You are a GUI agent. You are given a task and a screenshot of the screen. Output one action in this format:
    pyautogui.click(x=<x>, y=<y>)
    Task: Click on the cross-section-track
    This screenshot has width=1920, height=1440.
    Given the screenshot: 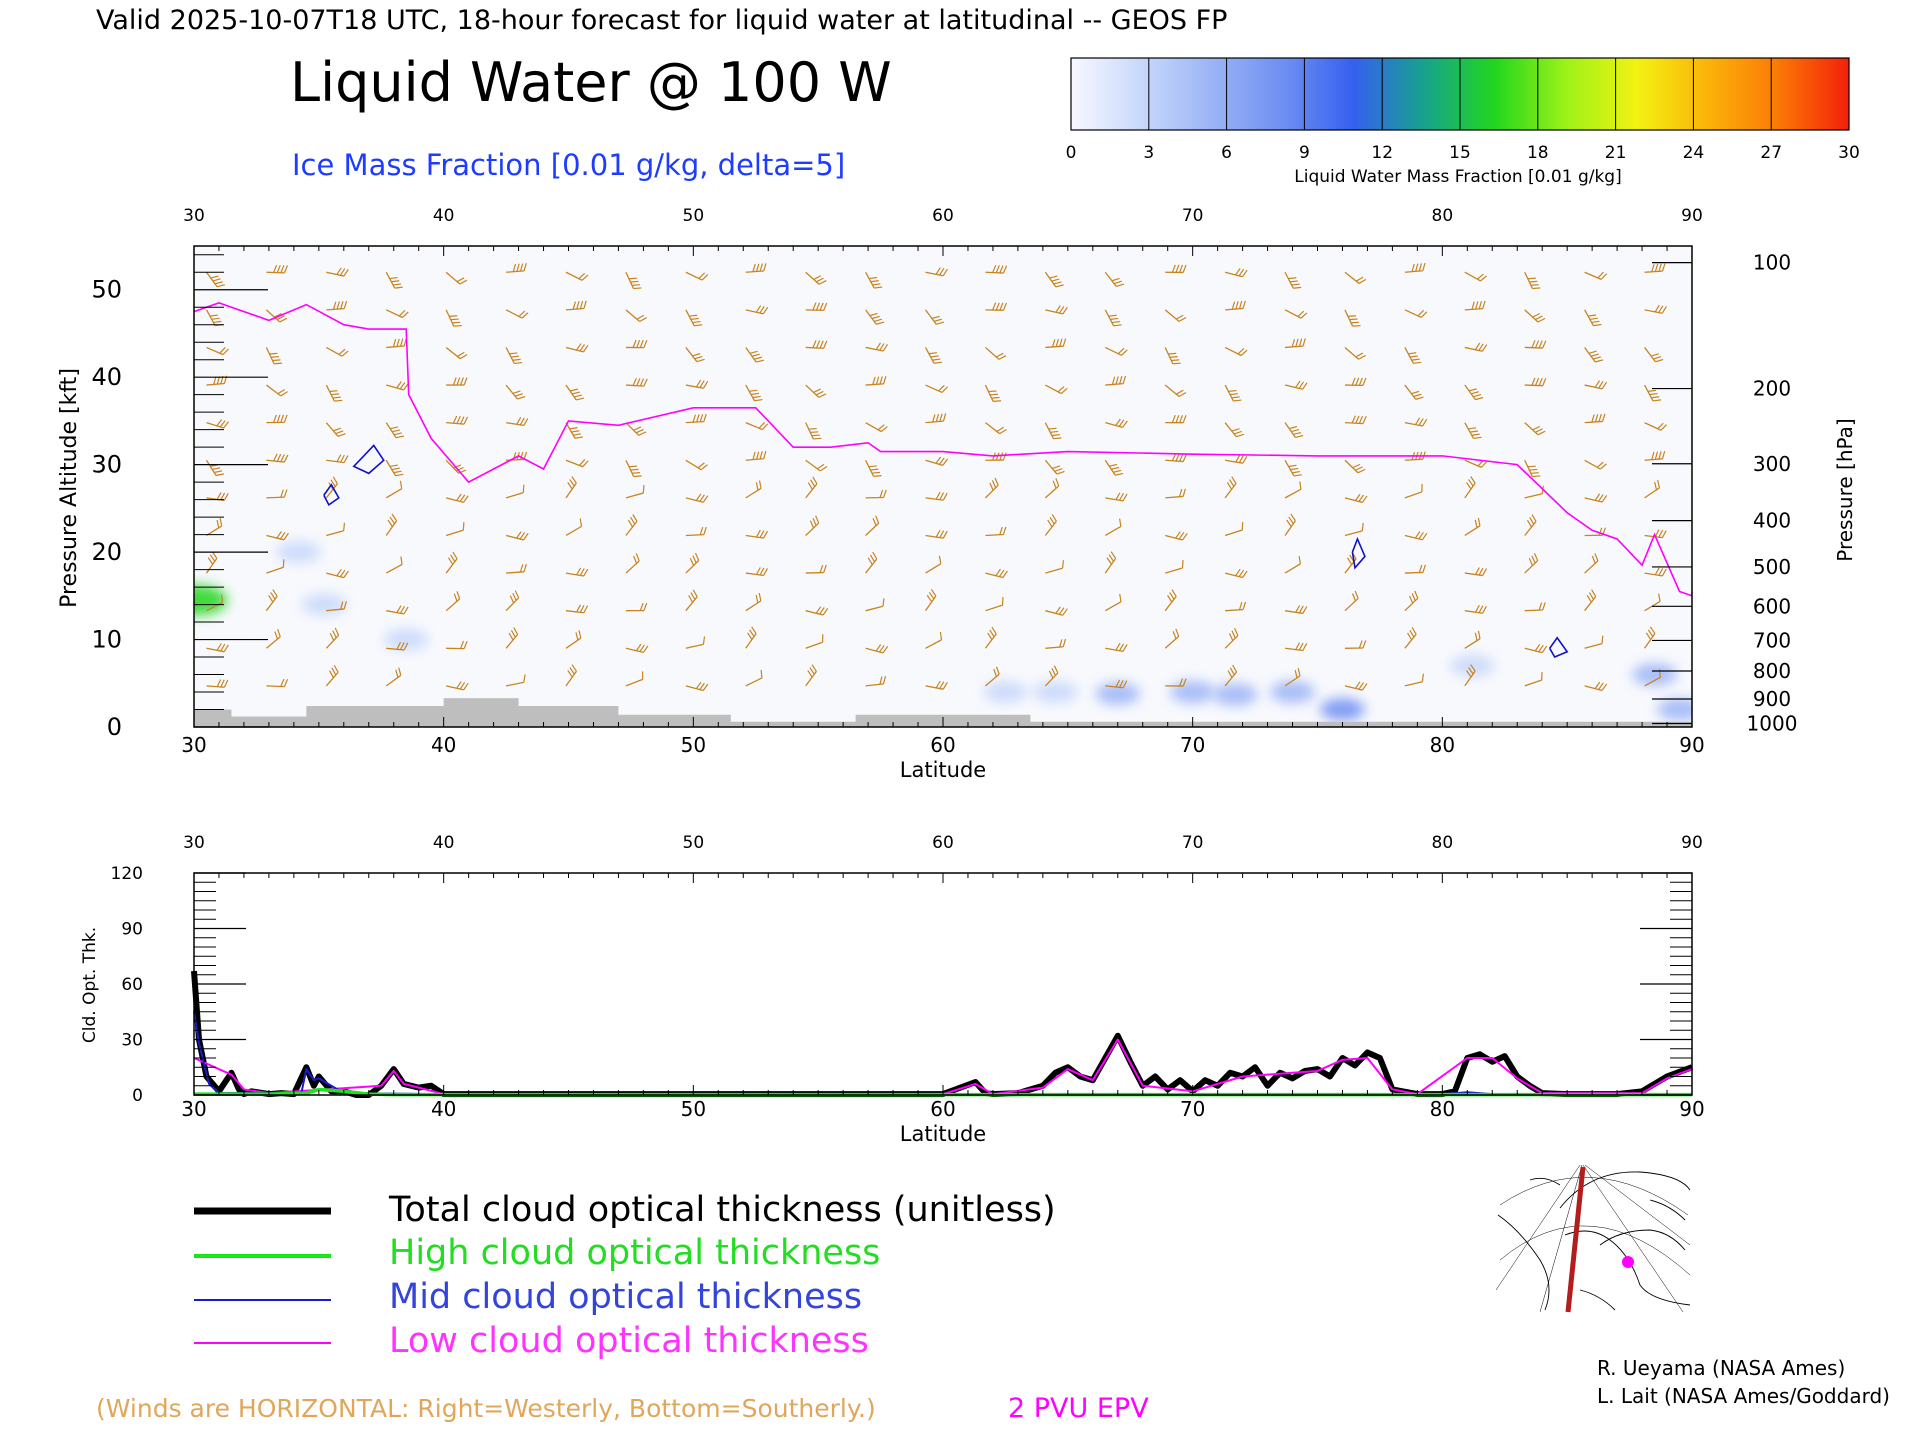 What is the action you would take?
    pyautogui.click(x=1575, y=1239)
    